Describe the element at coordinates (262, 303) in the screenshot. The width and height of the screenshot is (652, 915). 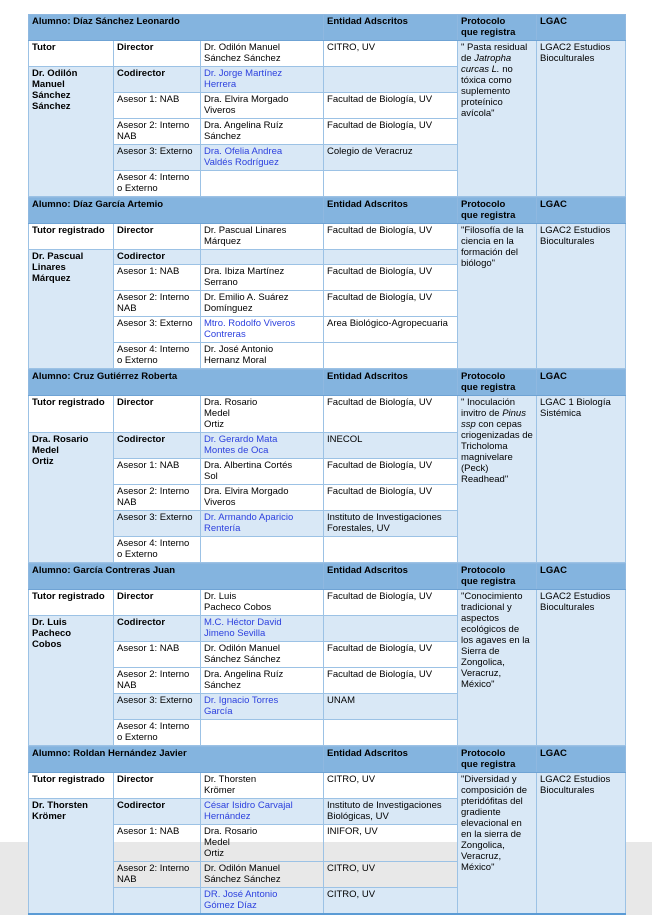
I see `person-name: Dr. Emilio A. Suárez Domínguez` at that location.